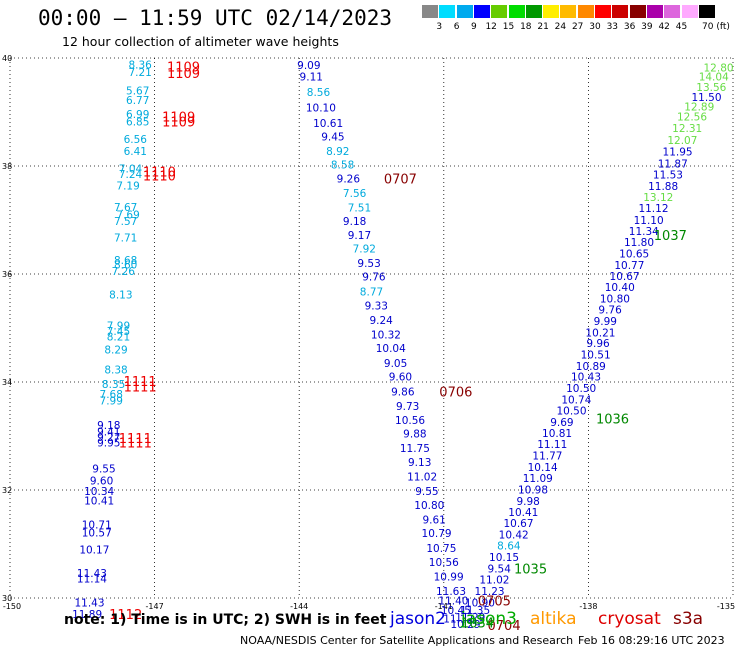 The width and height of the screenshot is (740, 650). What do you see at coordinates (125, 265) in the screenshot?
I see `wave-height-label: 8.60` at bounding box center [125, 265].